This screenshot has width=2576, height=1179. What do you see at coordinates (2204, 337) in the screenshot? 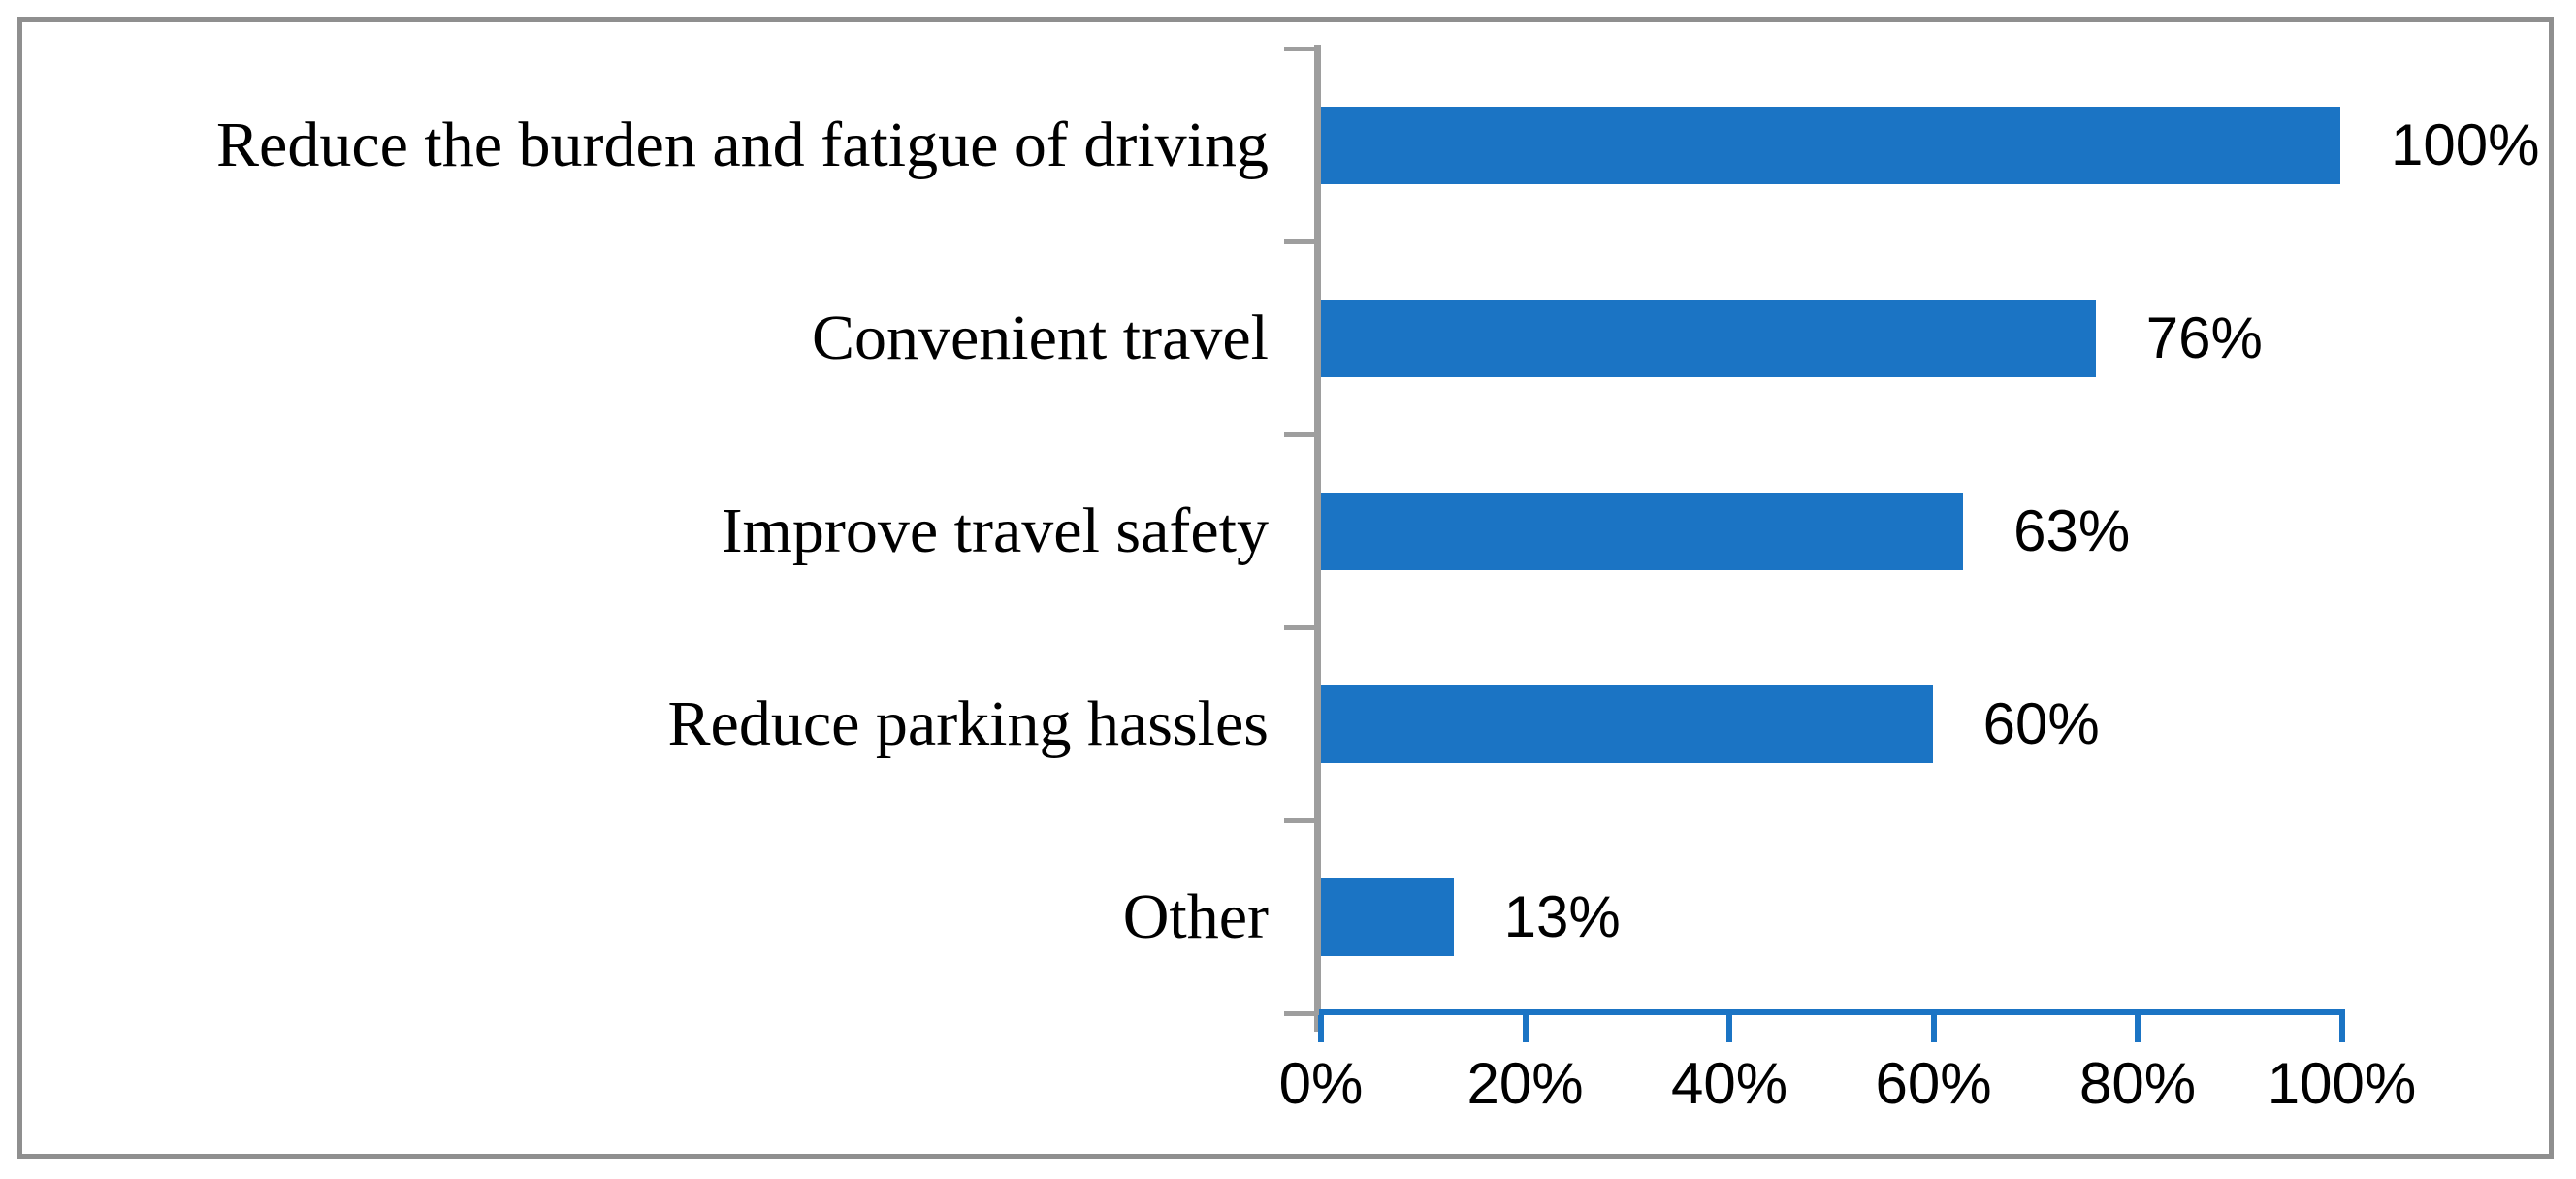
I see `bar-value-label: 76%` at bounding box center [2204, 337].